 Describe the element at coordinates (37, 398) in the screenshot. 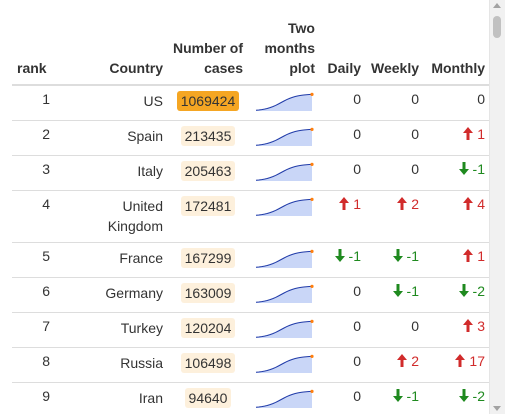

I see `rank-cell: 9` at that location.